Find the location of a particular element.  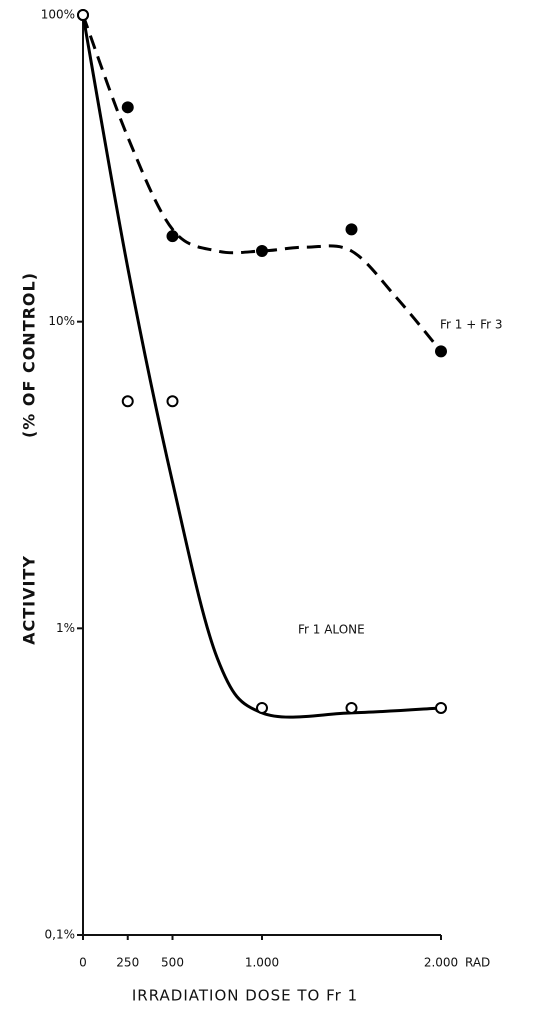

y-axis-title: ACTIVITY is located at coordinates (29, 600).